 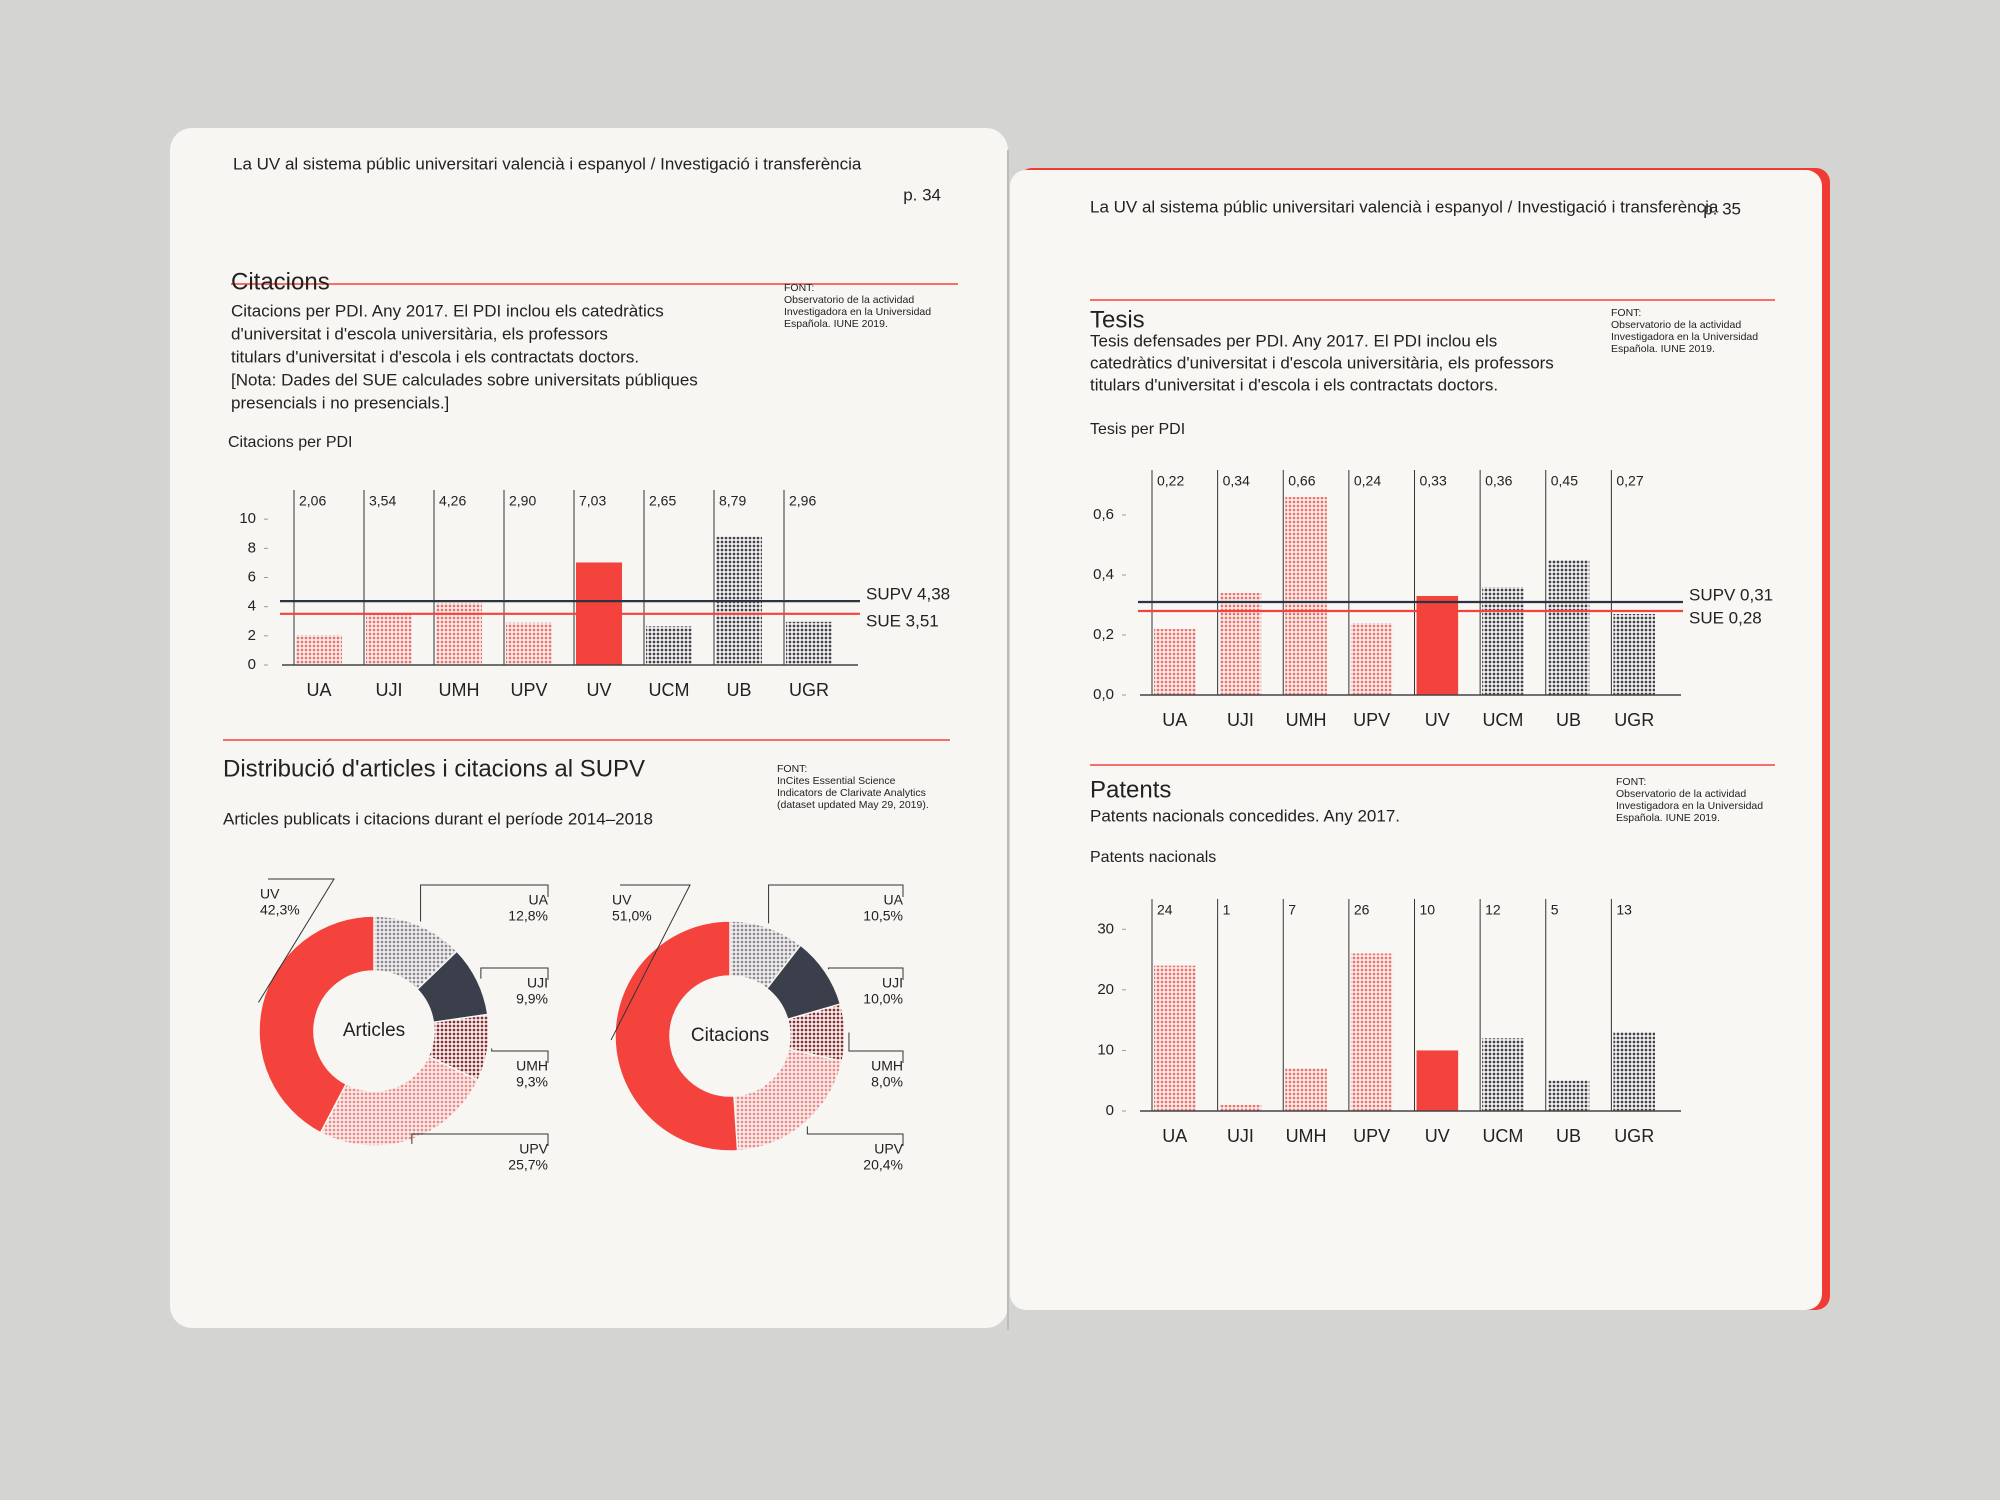 I want to click on segment-value: 10,0%, so click(x=883, y=999).